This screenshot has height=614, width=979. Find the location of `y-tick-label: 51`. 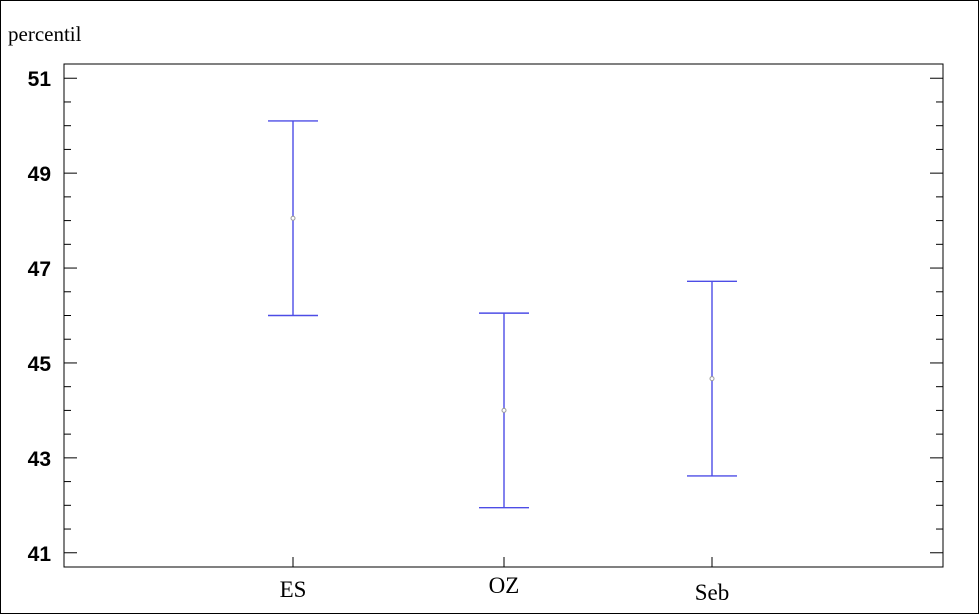

y-tick-label: 51 is located at coordinates (40, 79).